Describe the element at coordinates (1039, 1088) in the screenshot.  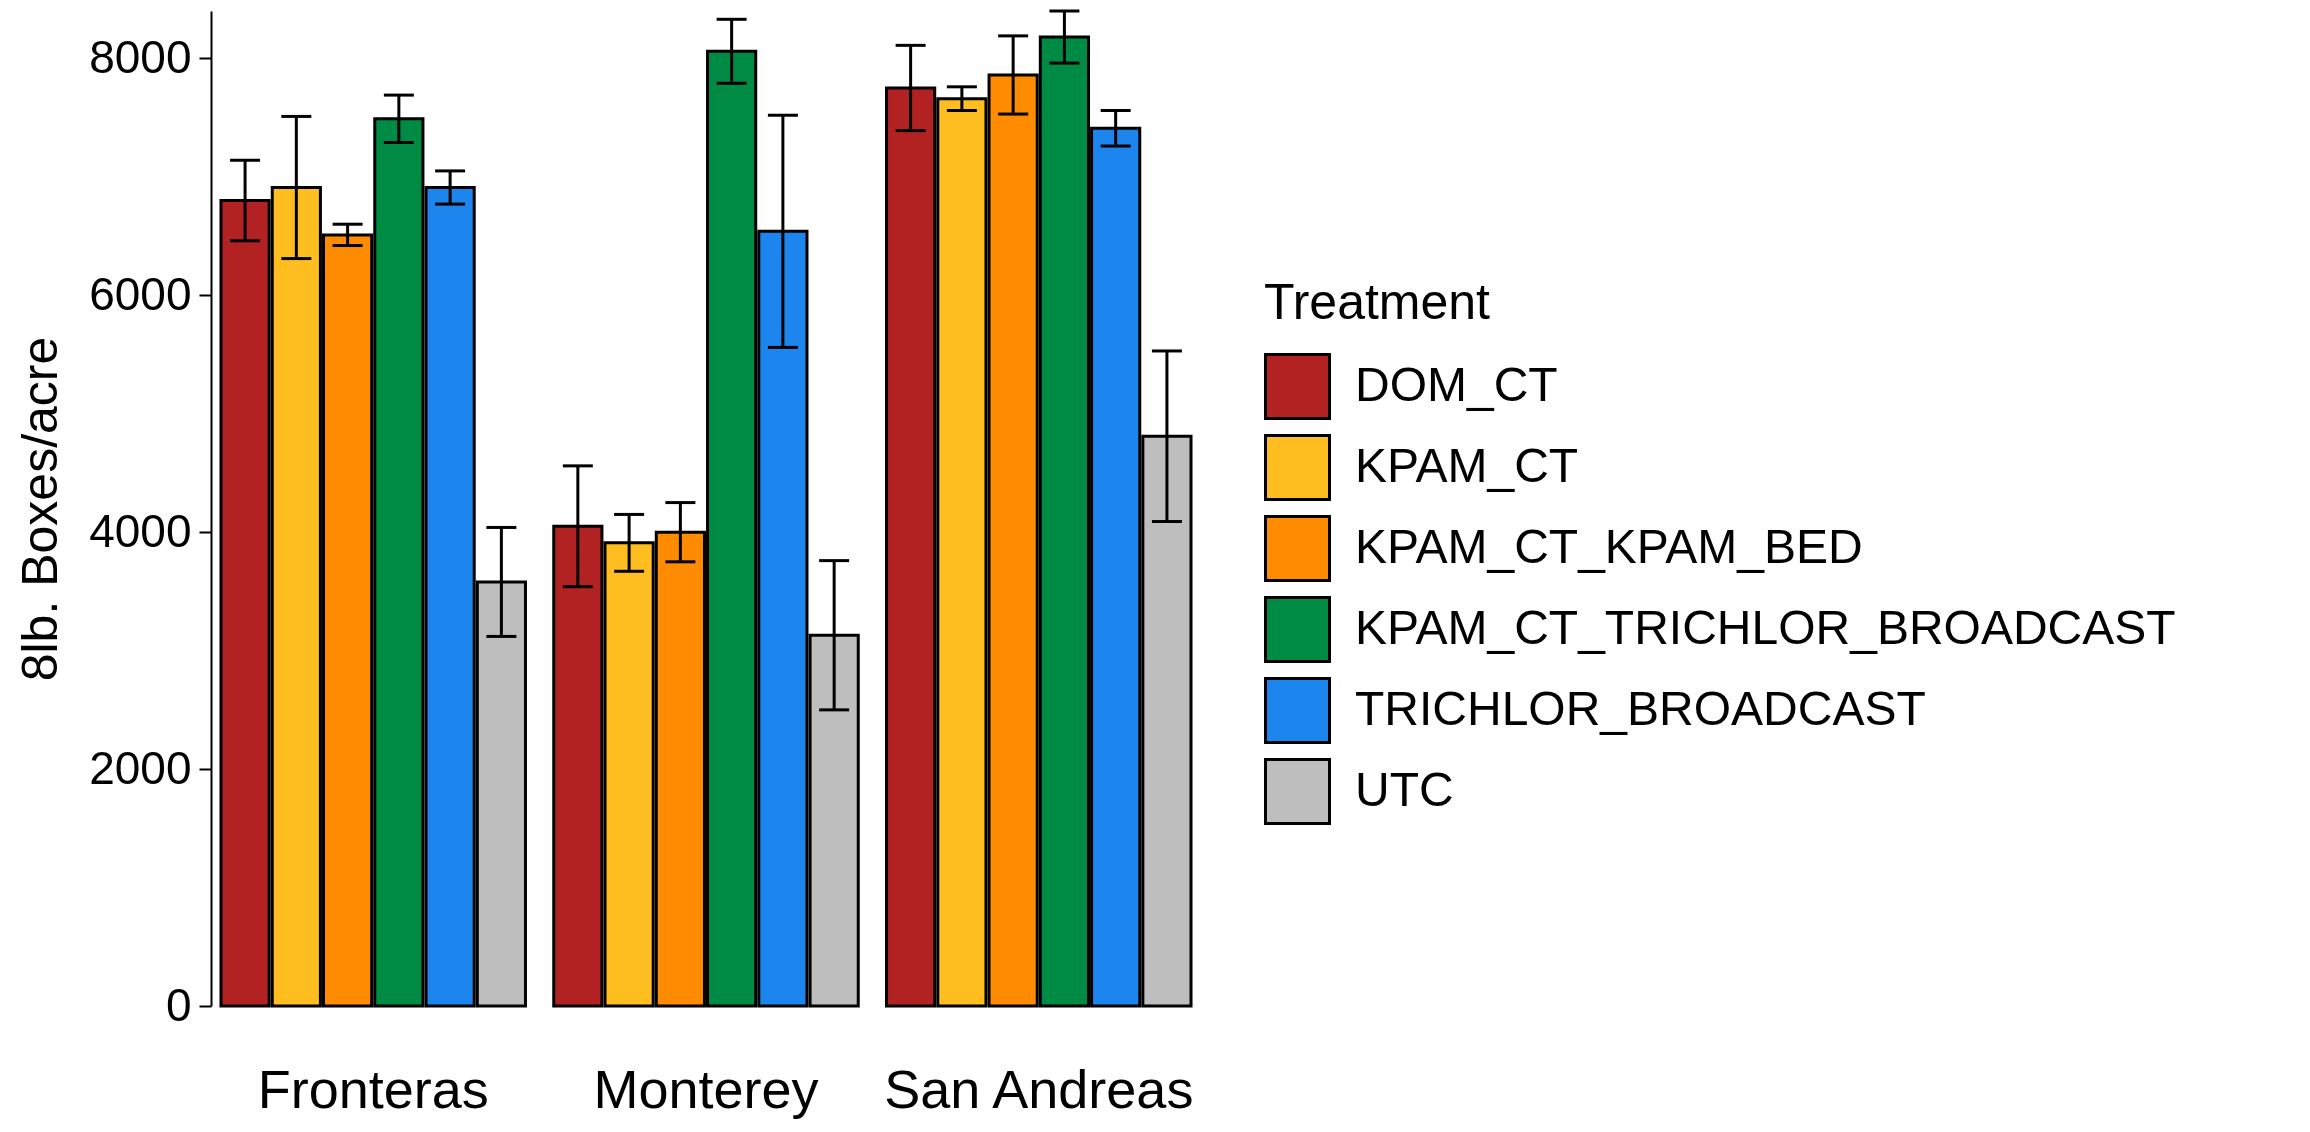
I see `x-tick-label: San Andreas` at that location.